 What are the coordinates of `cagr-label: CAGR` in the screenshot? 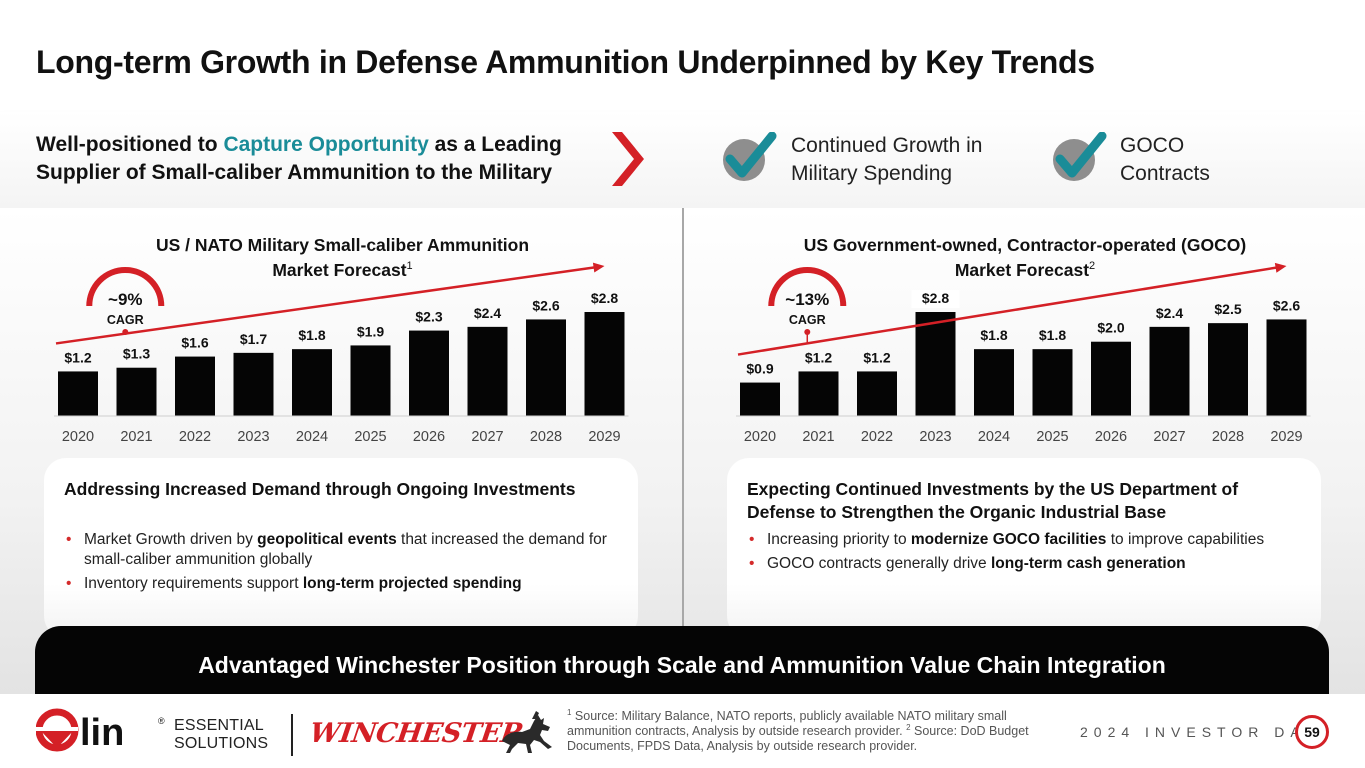 It's located at (125, 320).